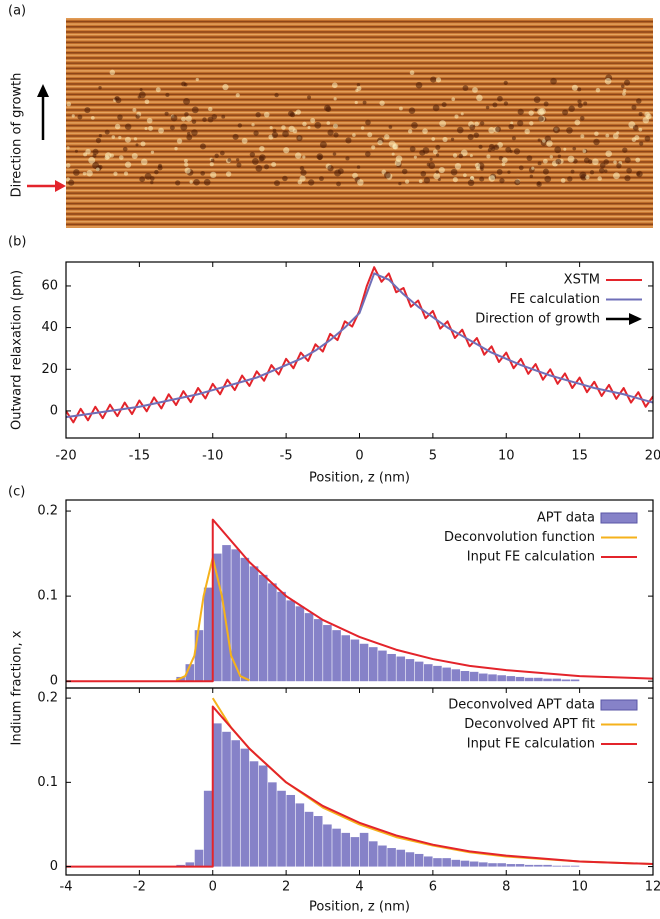 The image size is (660, 919). What do you see at coordinates (49, 285) in the screenshot?
I see `y-tick-label: 60` at bounding box center [49, 285].